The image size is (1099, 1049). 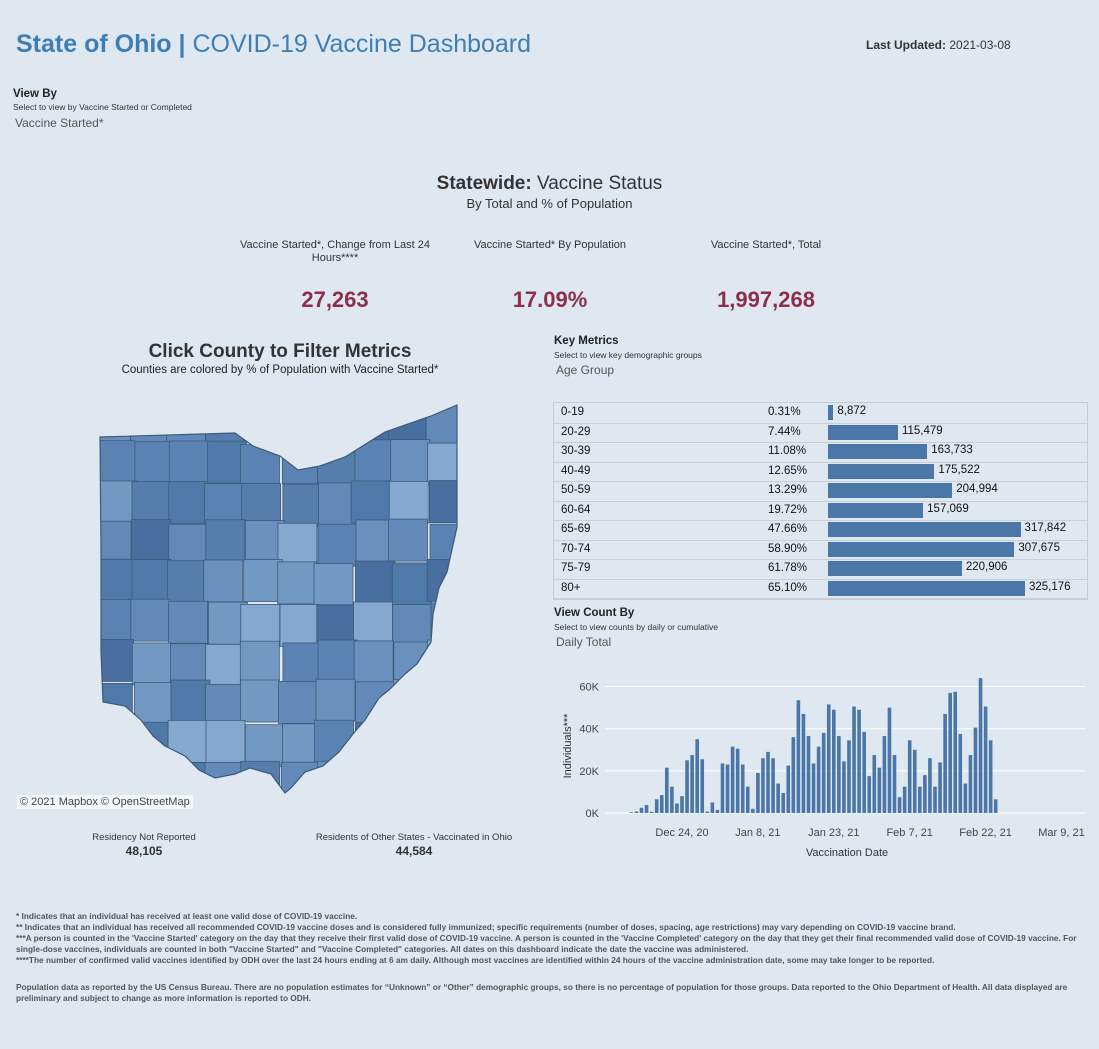 What do you see at coordinates (820, 589) in the screenshot?
I see `age-row: 80+ 65.10% 325,176` at bounding box center [820, 589].